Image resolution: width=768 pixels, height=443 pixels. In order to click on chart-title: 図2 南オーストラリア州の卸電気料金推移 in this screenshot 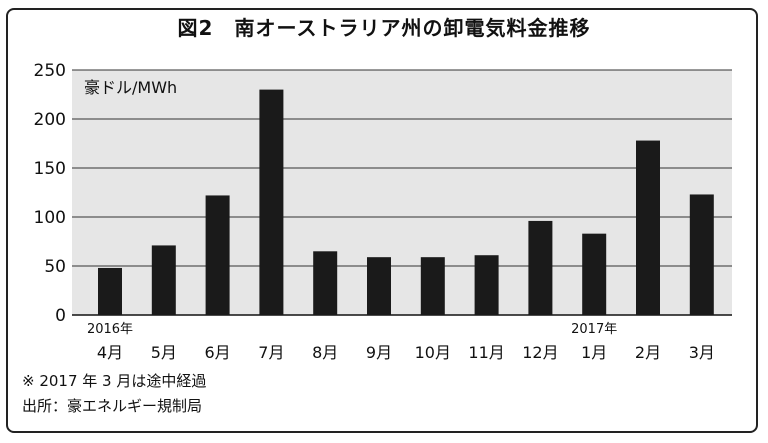, I will do `click(384, 28)`.